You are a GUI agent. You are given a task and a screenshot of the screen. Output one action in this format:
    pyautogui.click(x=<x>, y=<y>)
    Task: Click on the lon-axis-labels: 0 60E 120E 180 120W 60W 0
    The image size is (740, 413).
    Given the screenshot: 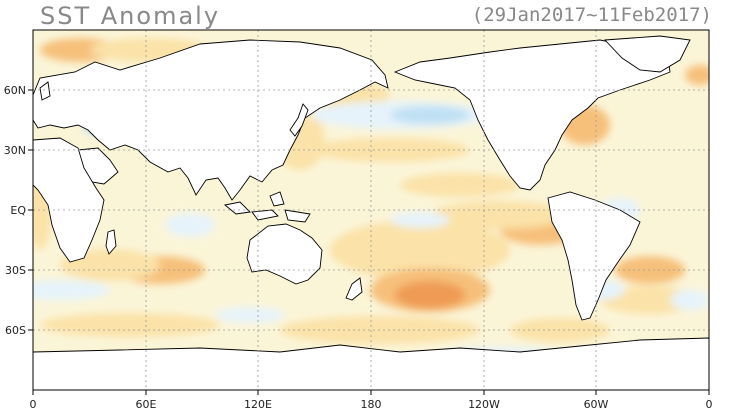 What is the action you would take?
    pyautogui.click(x=371, y=404)
    